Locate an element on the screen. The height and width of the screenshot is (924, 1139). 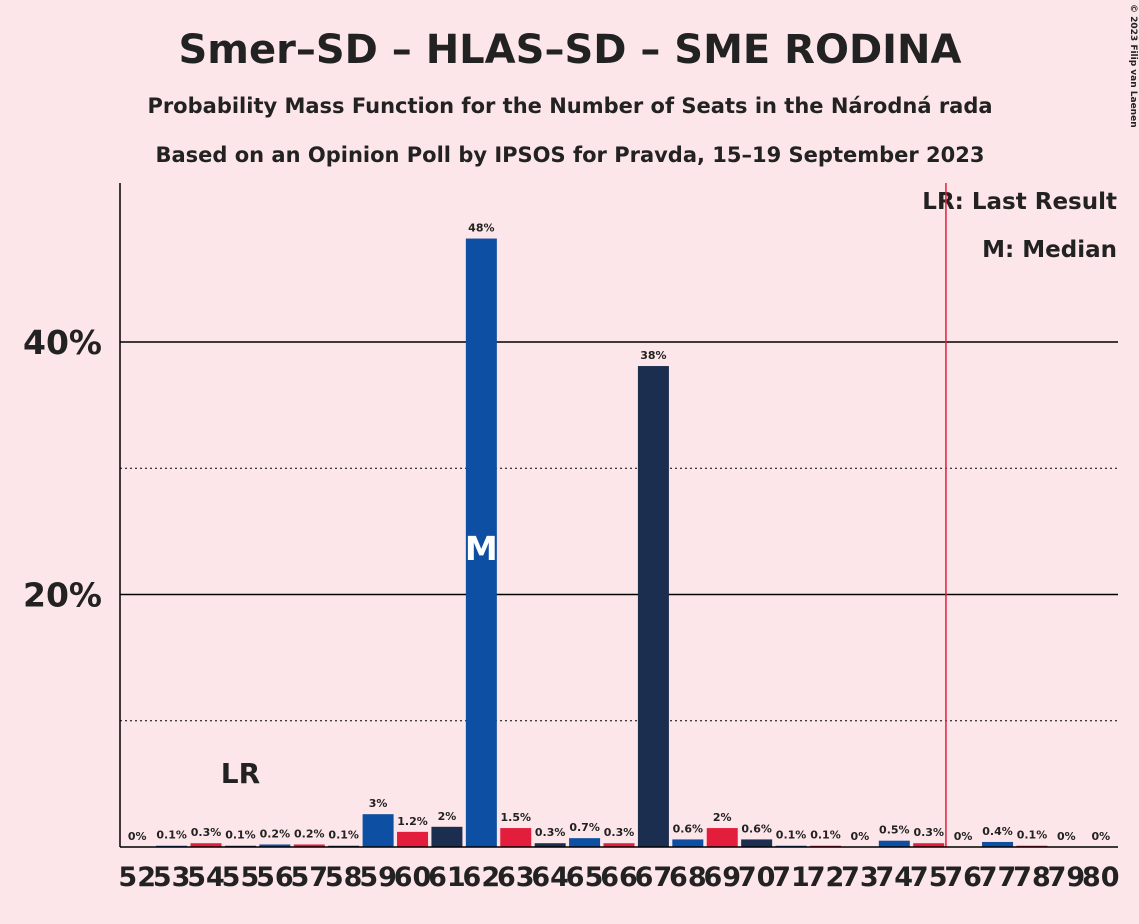
x-tick-label: 56 is located at coordinates (275, 877).